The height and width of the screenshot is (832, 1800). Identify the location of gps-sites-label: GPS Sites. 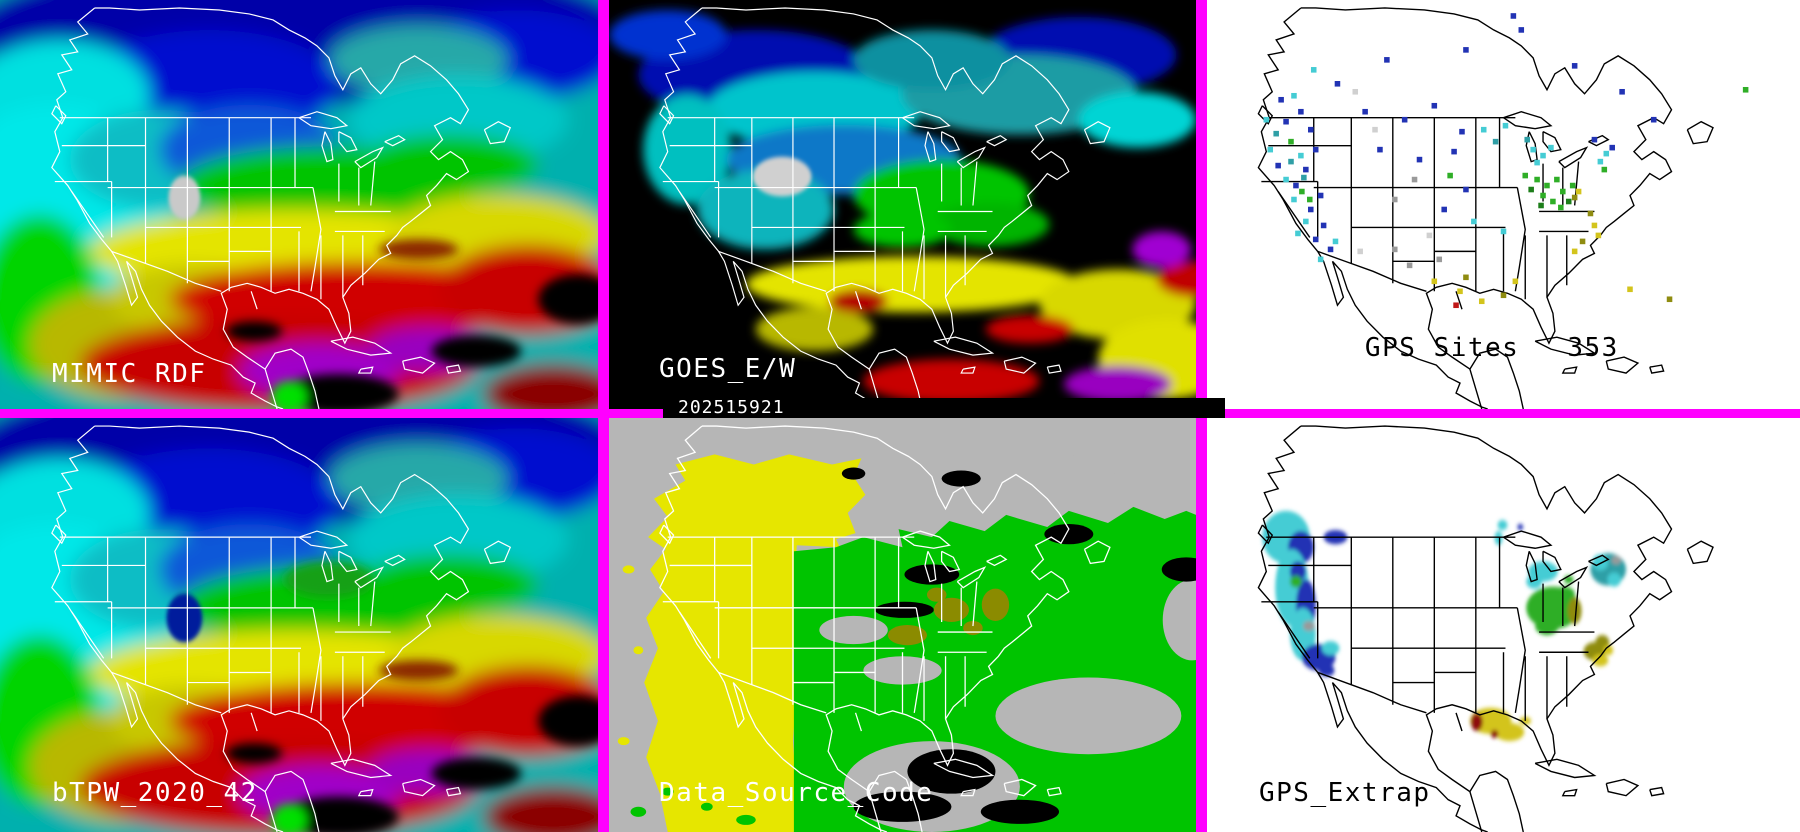
(1442, 348).